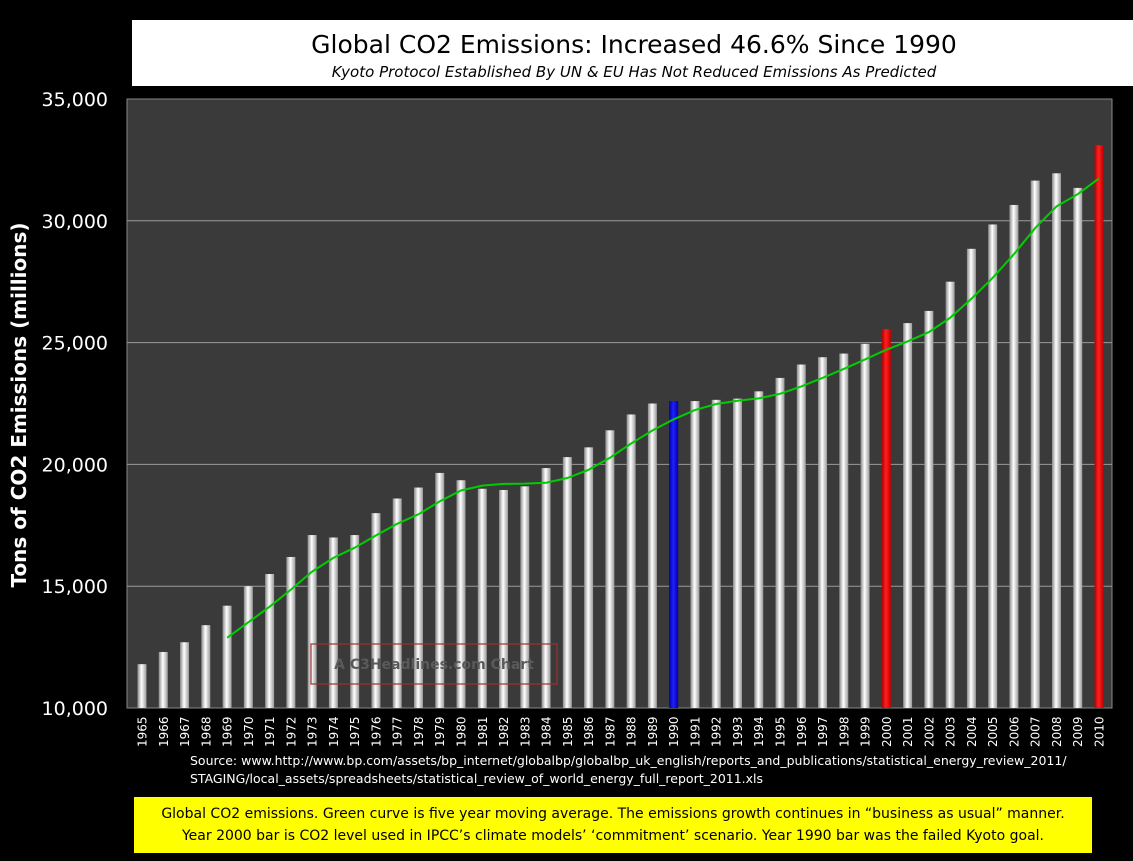 This screenshot has width=1133, height=861. I want to click on x-tick-label: 1992, so click(717, 731).